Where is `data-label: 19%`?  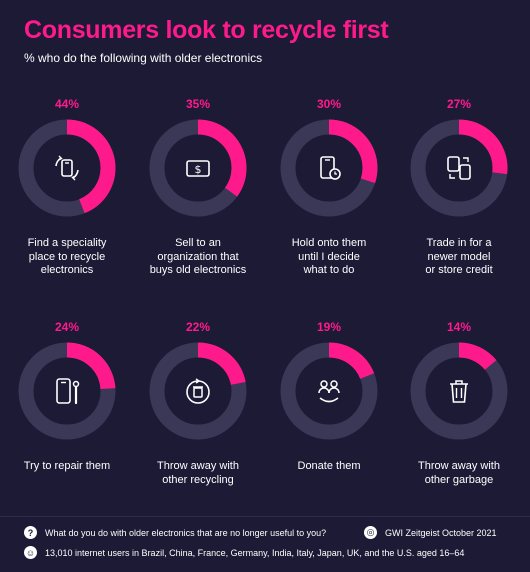 data-label: 19% is located at coordinates (329, 327).